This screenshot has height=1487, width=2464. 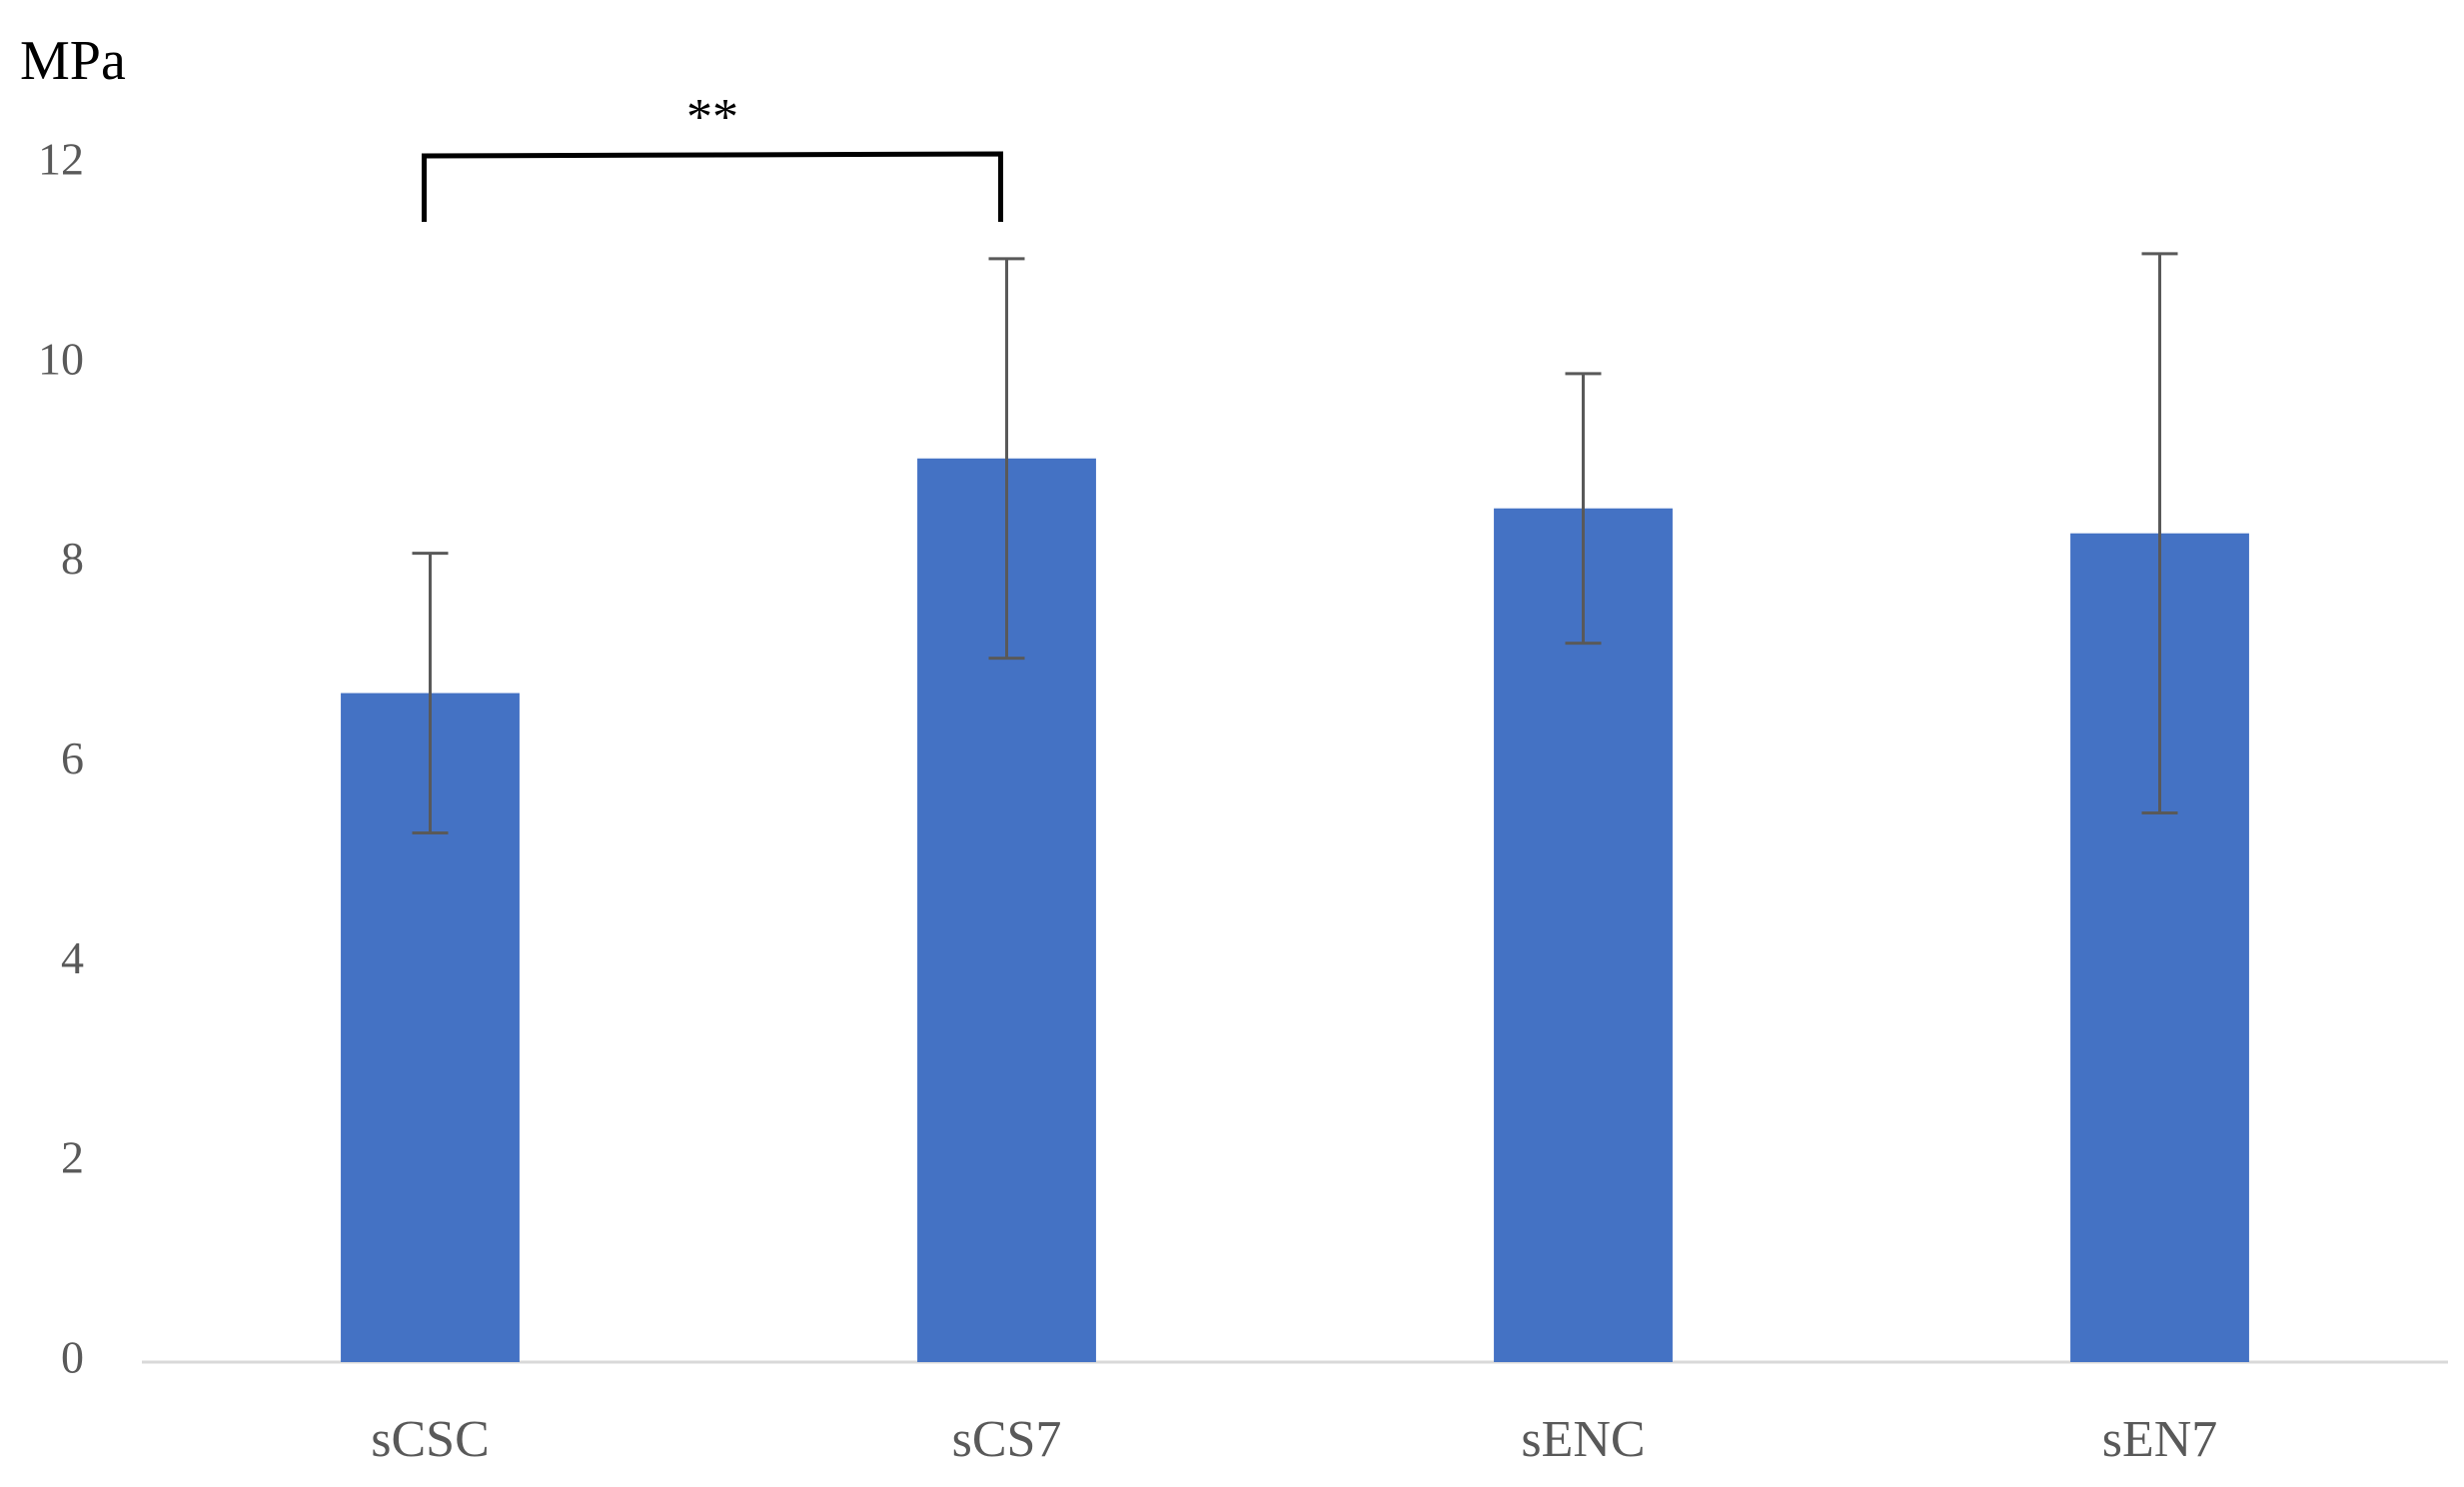 What do you see at coordinates (430, 1439) in the screenshot?
I see `x-tick-label: sCSC` at bounding box center [430, 1439].